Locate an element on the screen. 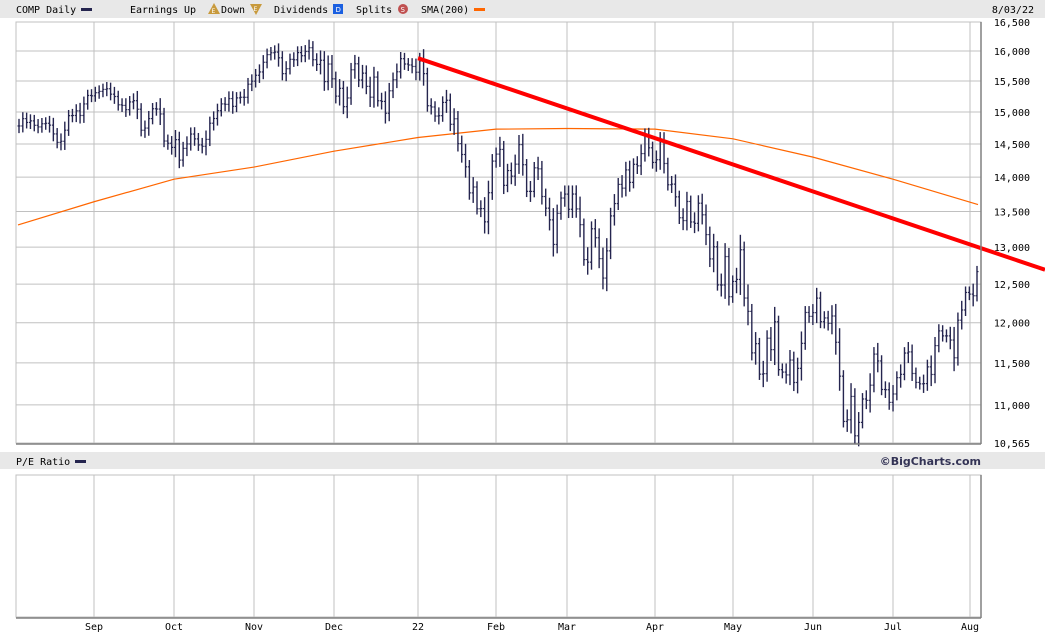 Image resolution: width=1045 pixels, height=635 pixels. x-tick-label: Nov is located at coordinates (254, 627).